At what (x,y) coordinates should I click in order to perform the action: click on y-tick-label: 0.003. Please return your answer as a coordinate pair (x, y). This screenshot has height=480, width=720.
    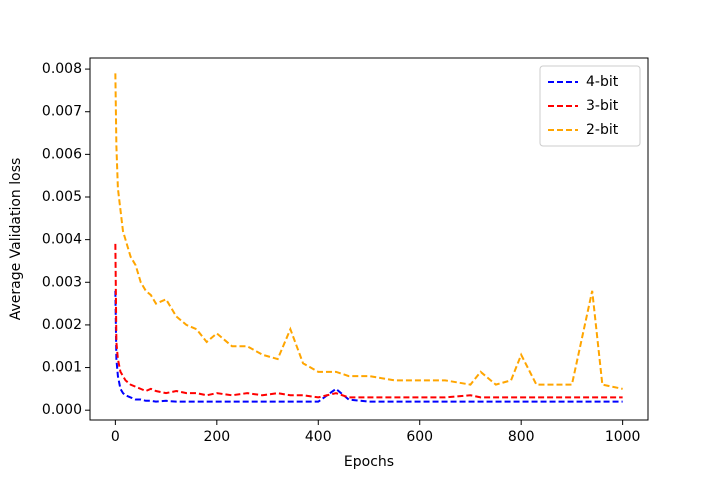
    Looking at the image, I should click on (62, 282).